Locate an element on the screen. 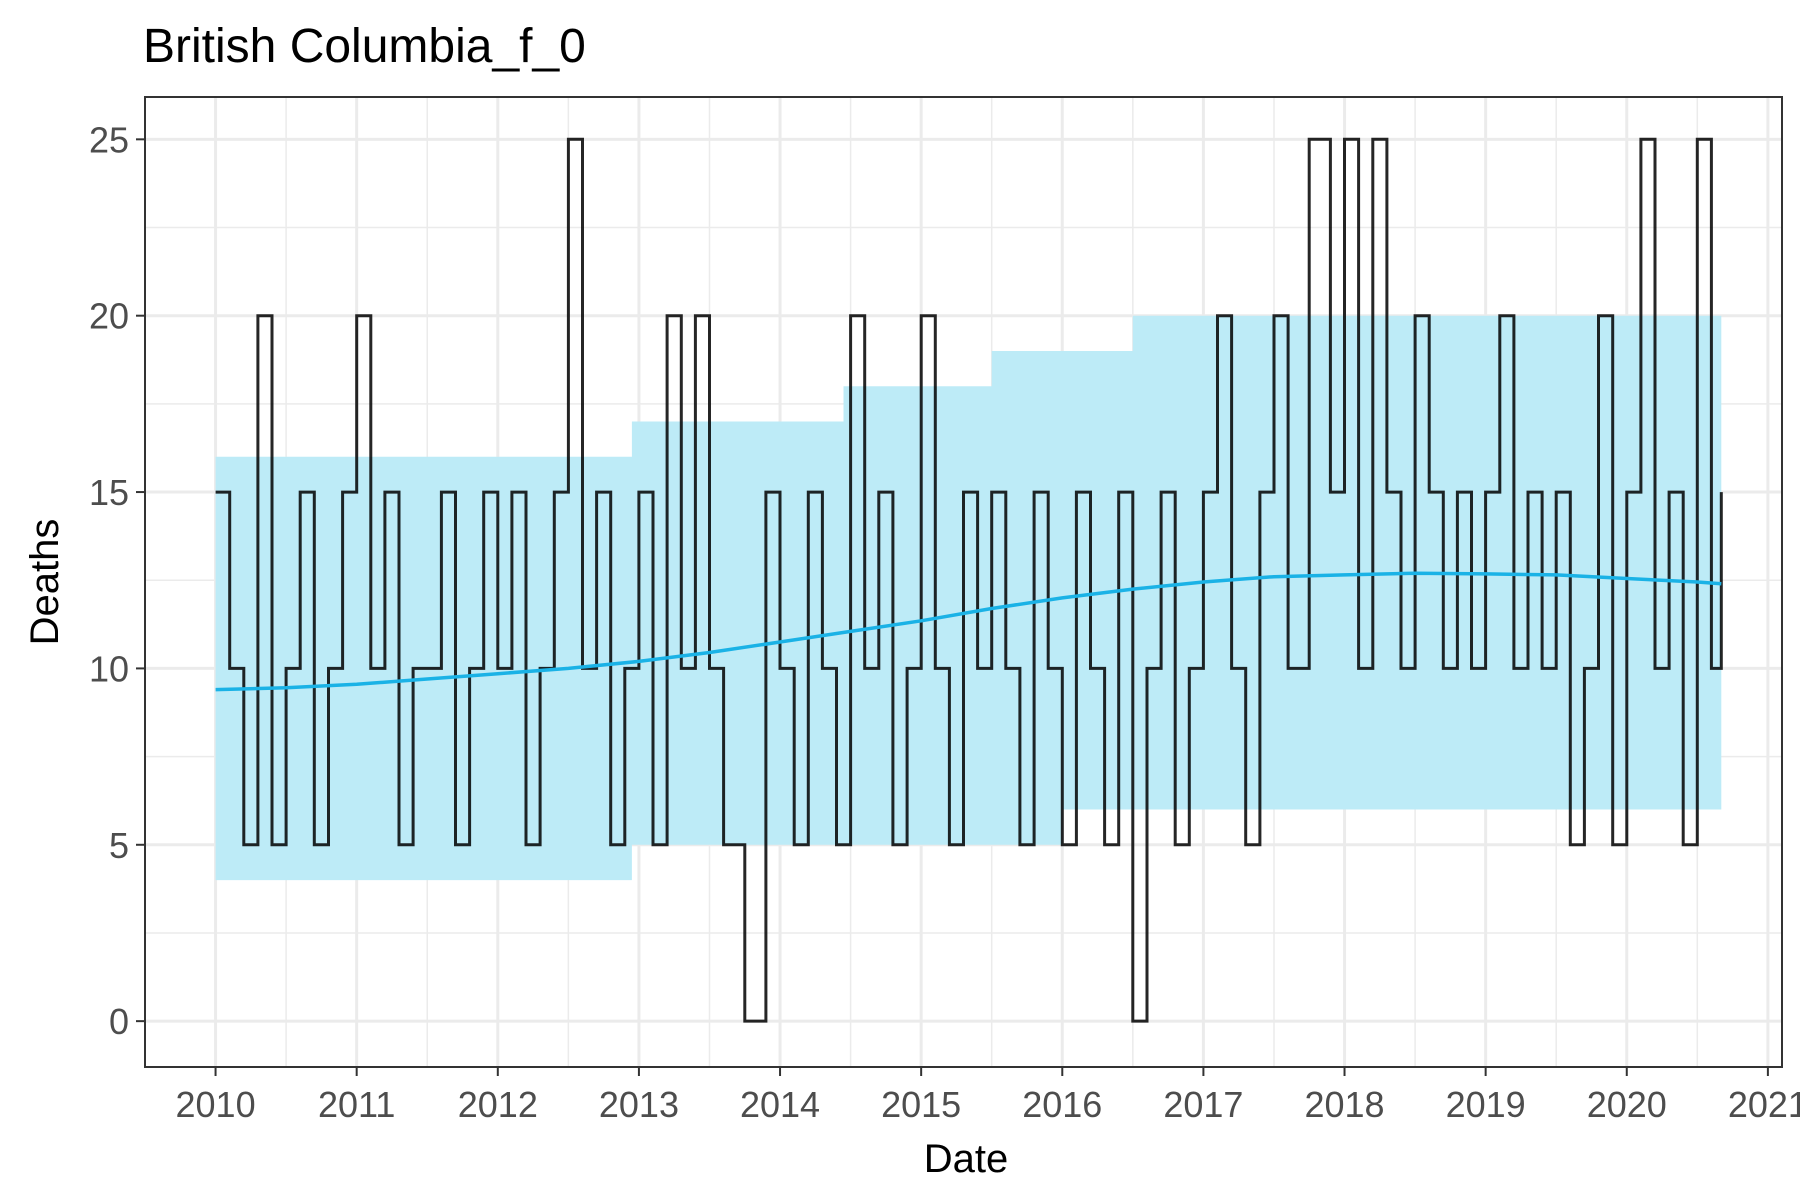  y-tick-label: 15 is located at coordinates (109, 492).